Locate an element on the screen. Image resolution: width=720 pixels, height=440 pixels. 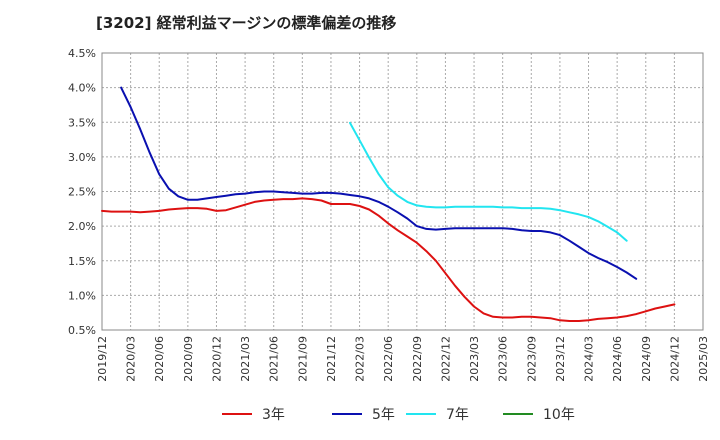
chart-title: [3202] 経常利益マージンの標準偏差の推移 is located at coordinates (246, 23).